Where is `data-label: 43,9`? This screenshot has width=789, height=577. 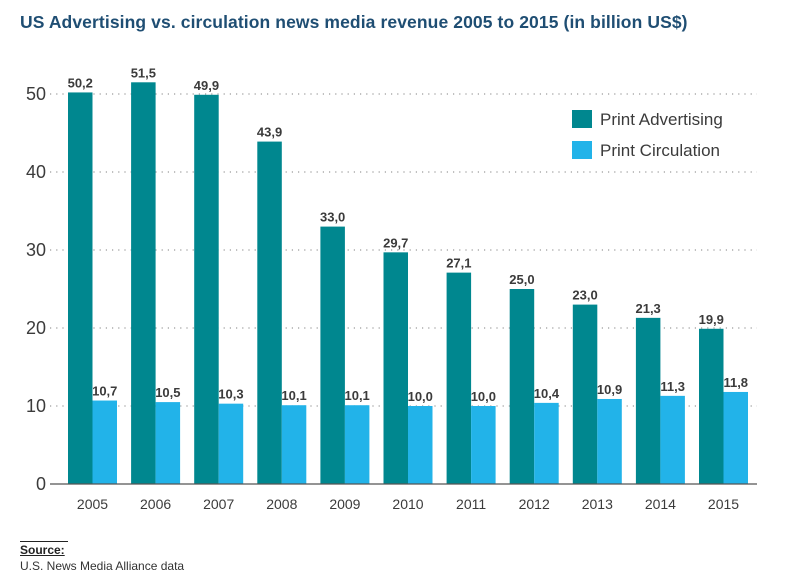
data-label: 43,9 is located at coordinates (269, 132).